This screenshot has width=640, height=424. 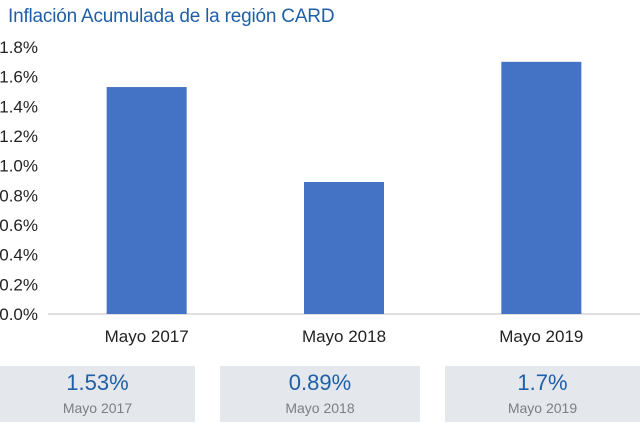 I want to click on y-tick-label: 1.8%, so click(x=19, y=47).